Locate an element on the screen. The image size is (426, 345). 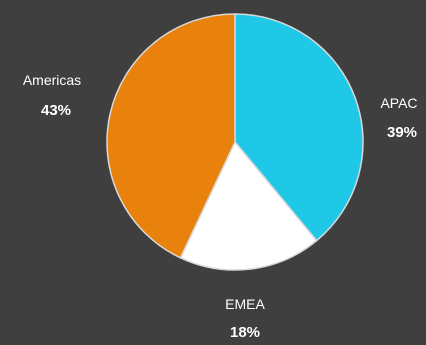
slice-percent-apac: 39% is located at coordinates (402, 132).